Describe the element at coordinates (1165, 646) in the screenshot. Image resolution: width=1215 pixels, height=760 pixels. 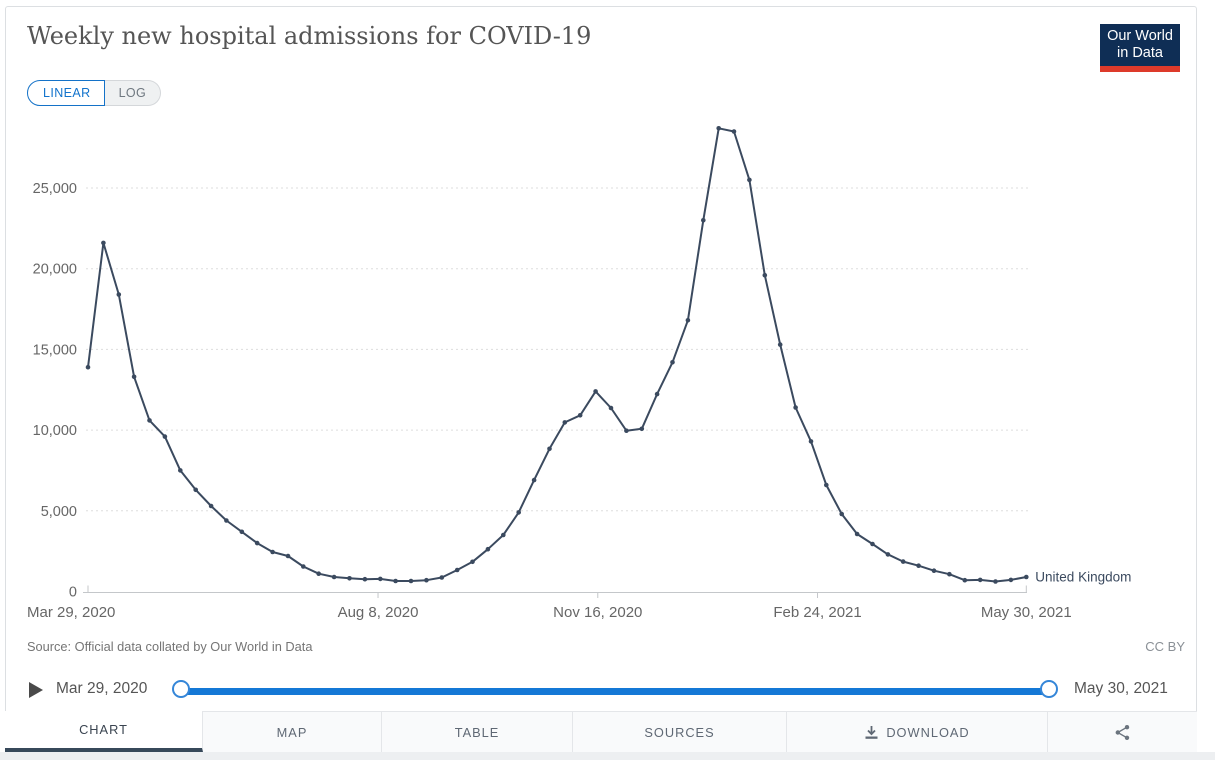
I see `license-link: CC BY` at that location.